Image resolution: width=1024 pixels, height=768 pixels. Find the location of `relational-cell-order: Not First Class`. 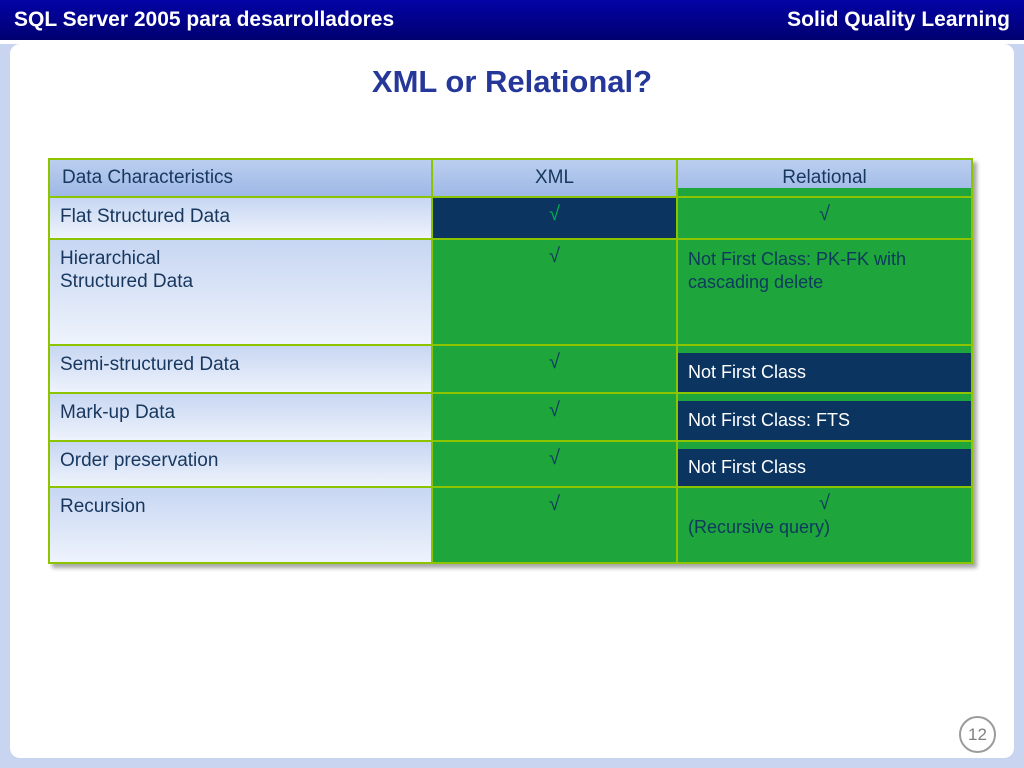

relational-cell-order: Not First Class is located at coordinates (824, 464).